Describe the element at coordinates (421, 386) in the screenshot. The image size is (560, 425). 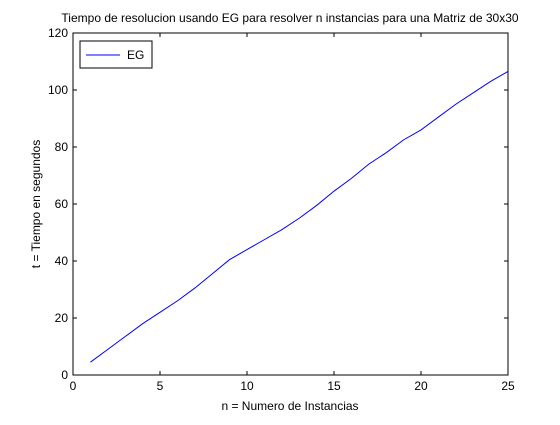
I see `x-tick-label: 20` at that location.